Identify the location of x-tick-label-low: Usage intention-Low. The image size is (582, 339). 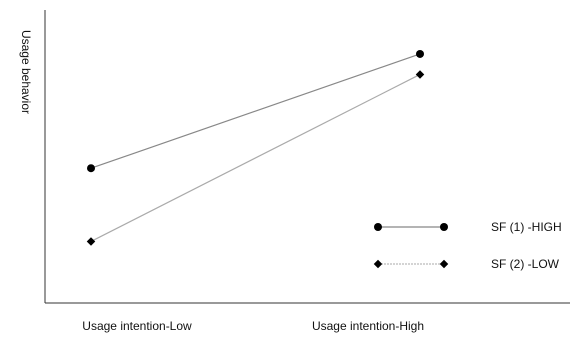
(137, 326).